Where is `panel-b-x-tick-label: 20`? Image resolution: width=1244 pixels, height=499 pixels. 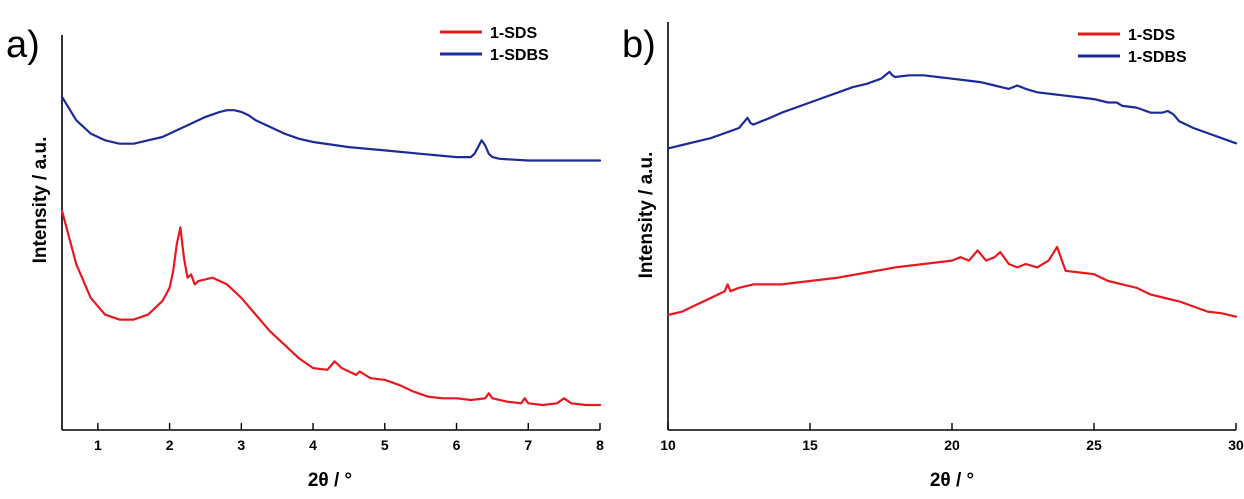
panel-b-x-tick-label: 20 is located at coordinates (952, 445).